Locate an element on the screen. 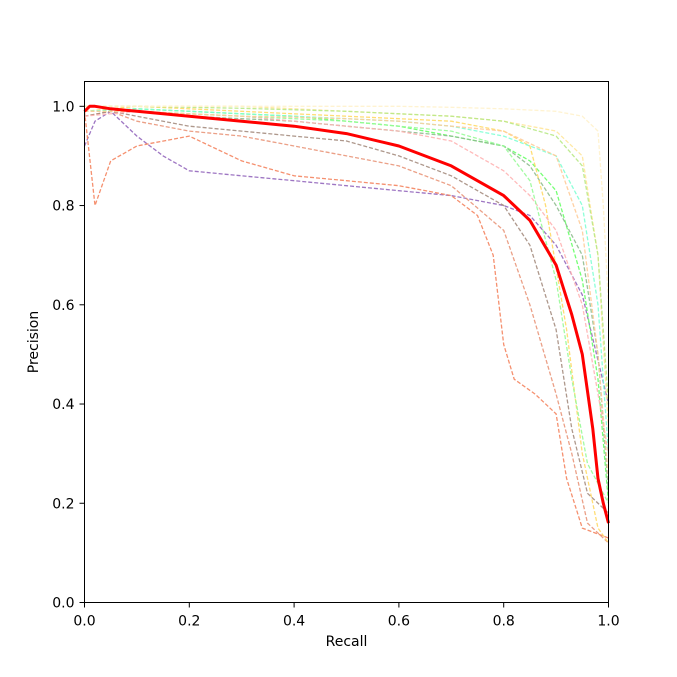  x-tick-label: 0.0 is located at coordinates (84, 622).